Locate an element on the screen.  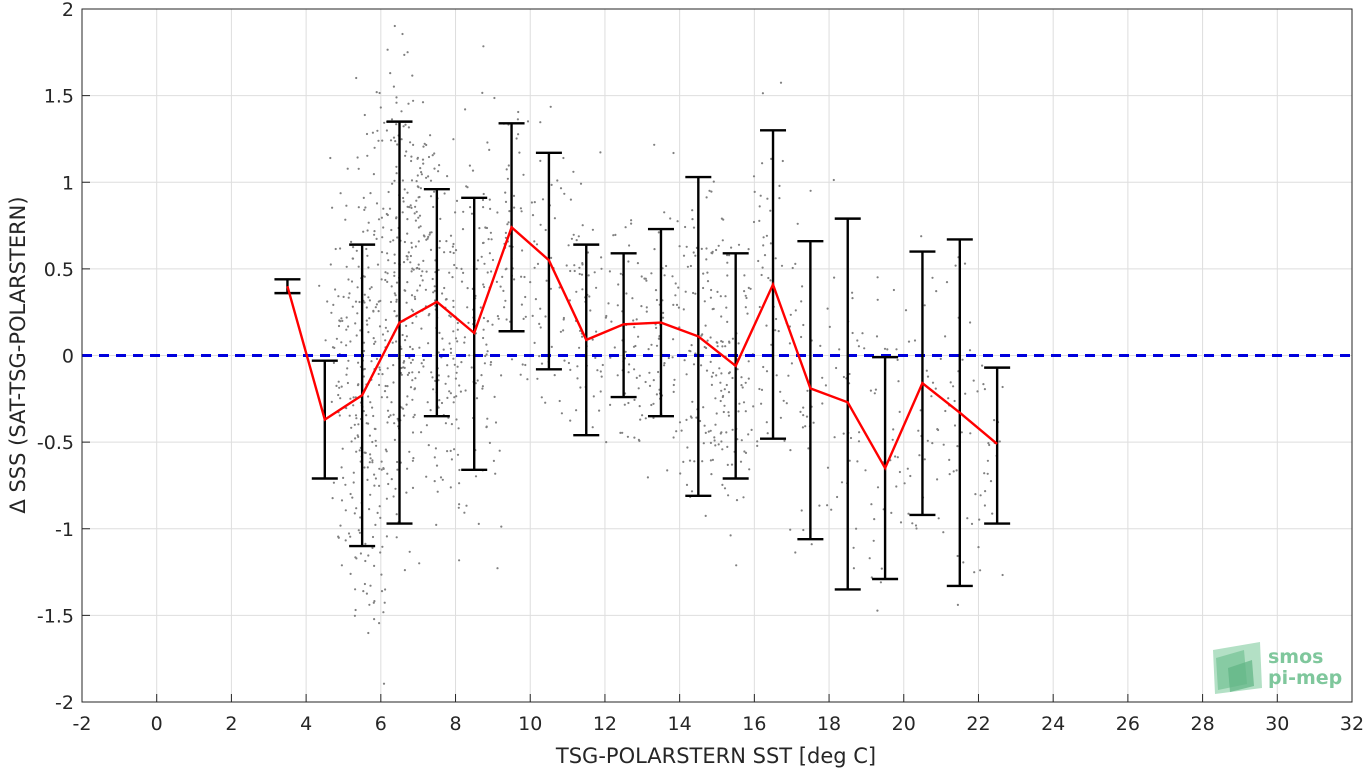
y-tick-label: 1 is located at coordinates (68, 183).